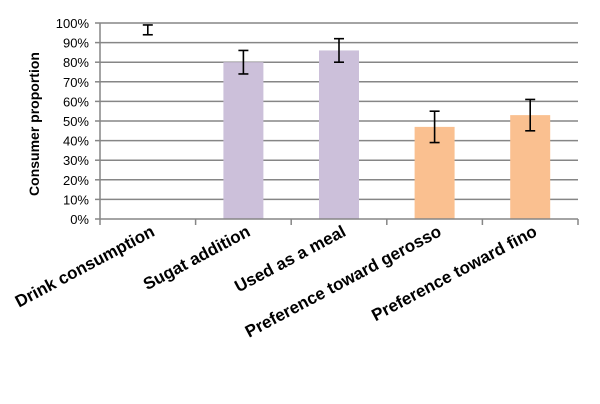 The width and height of the screenshot is (600, 404). What do you see at coordinates (76, 62) in the screenshot?
I see `y-tick-label: 80%` at bounding box center [76, 62].